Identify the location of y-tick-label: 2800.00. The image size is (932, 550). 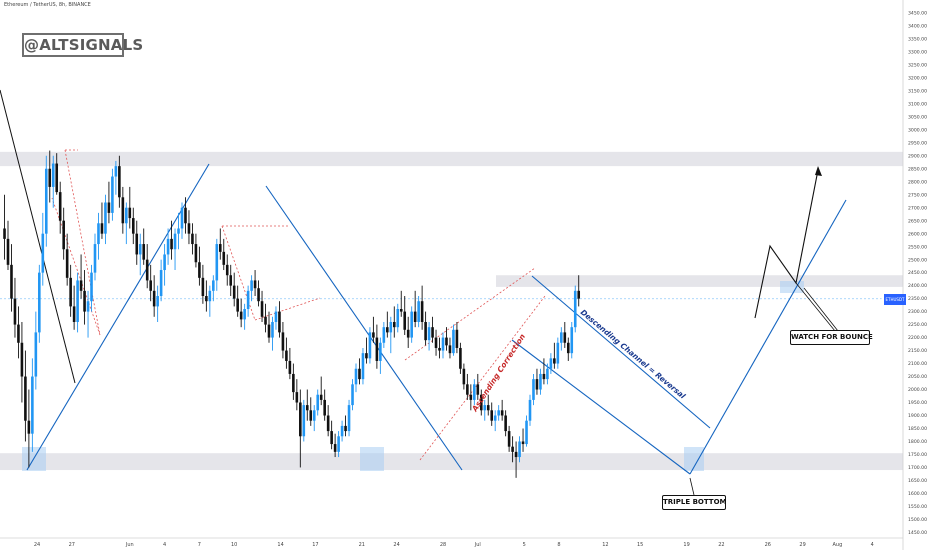
(917, 182).